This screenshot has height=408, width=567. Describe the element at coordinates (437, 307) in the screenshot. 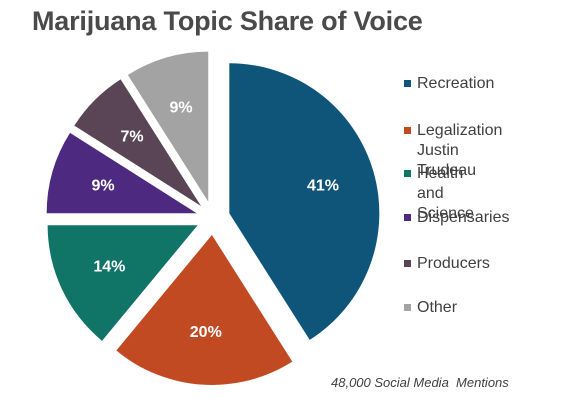

I see `legend-label: Other` at that location.